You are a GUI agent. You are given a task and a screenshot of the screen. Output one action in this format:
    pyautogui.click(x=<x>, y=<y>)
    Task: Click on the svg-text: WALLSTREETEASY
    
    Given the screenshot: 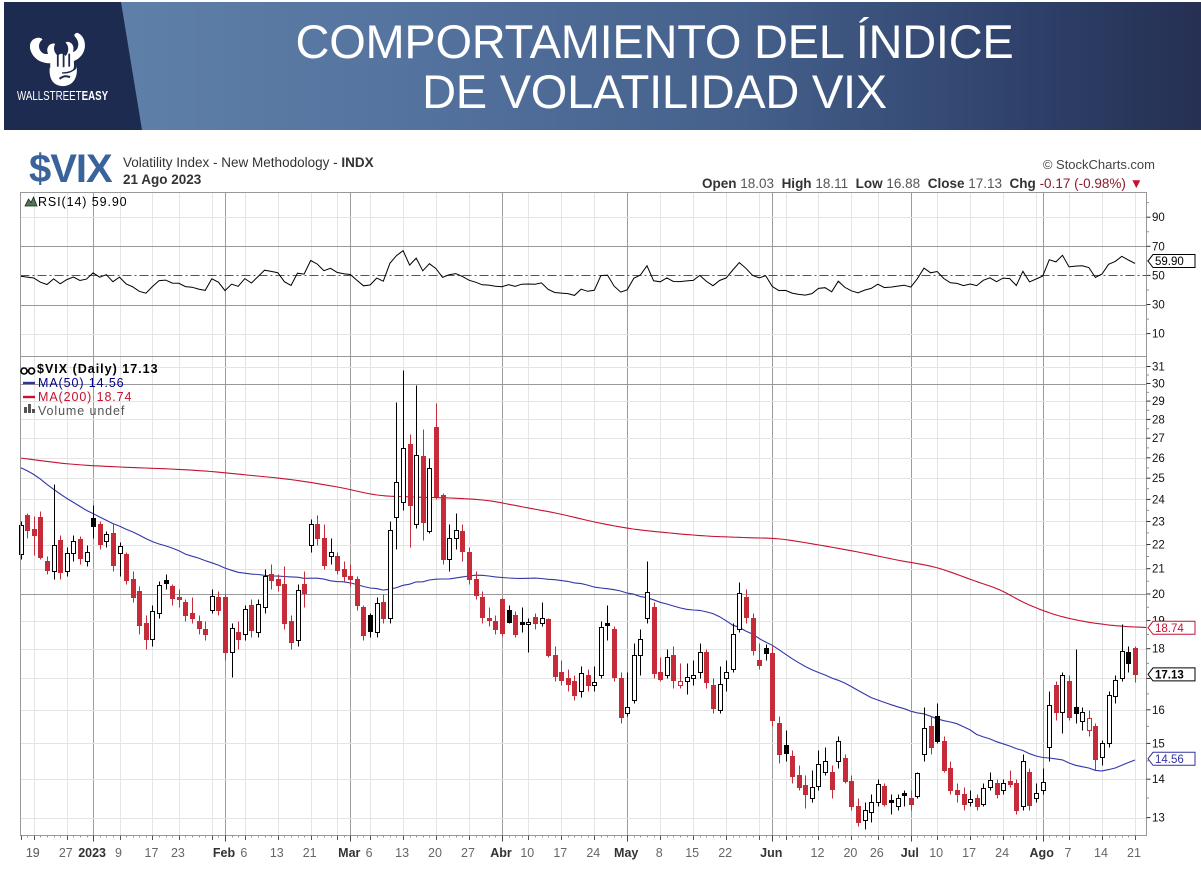 What is the action you would take?
    pyautogui.click(x=62, y=97)
    